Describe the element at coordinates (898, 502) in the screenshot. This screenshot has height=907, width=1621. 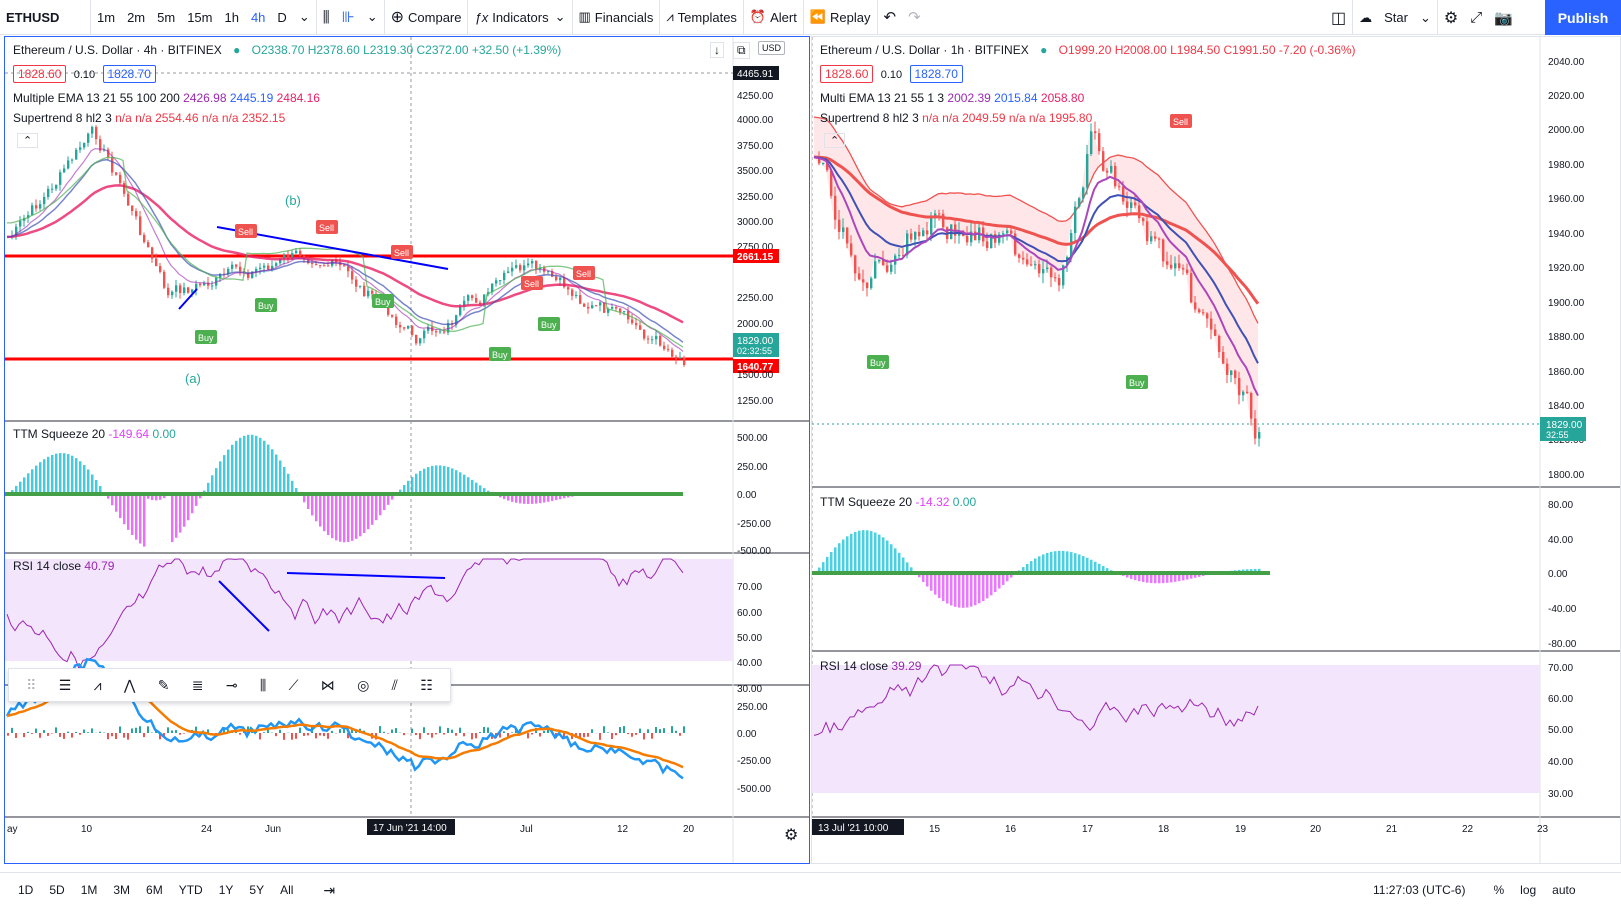
I see `ttm-legend: TTM Squeeze 20 -14.32 0.00` at that location.